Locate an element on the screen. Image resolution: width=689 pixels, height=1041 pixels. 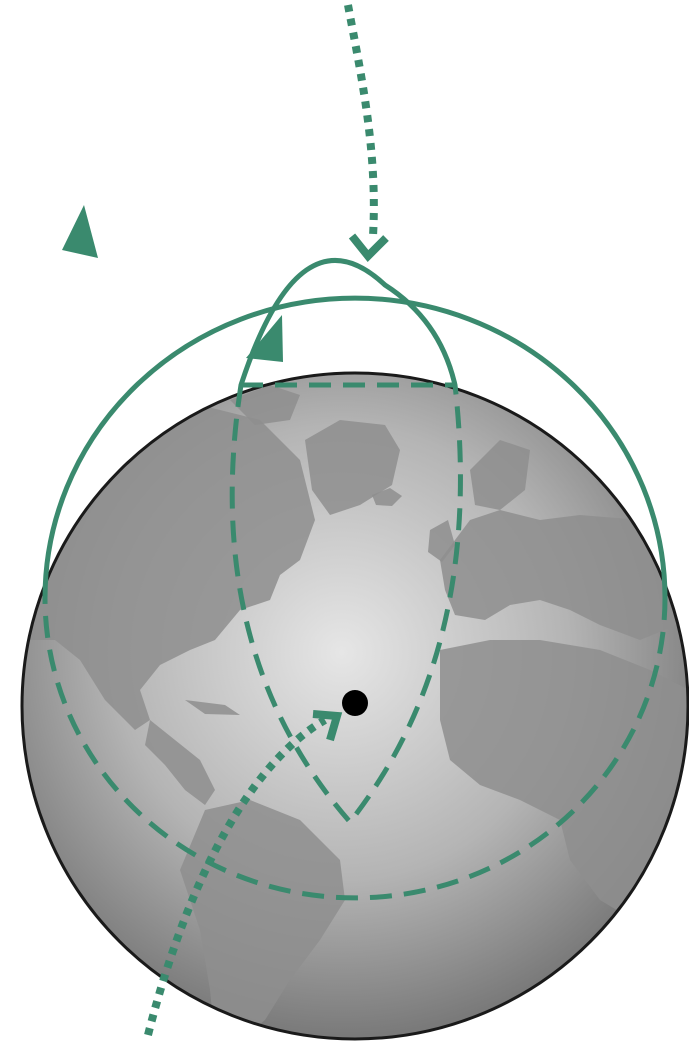
british-isles-landmass is located at coordinates (441, 541).